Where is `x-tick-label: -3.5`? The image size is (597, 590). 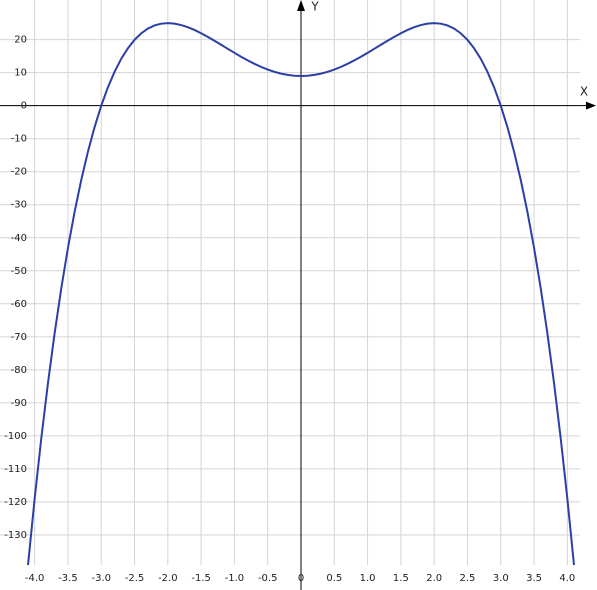
x-tick-label: -3.5 is located at coordinates (68, 578).